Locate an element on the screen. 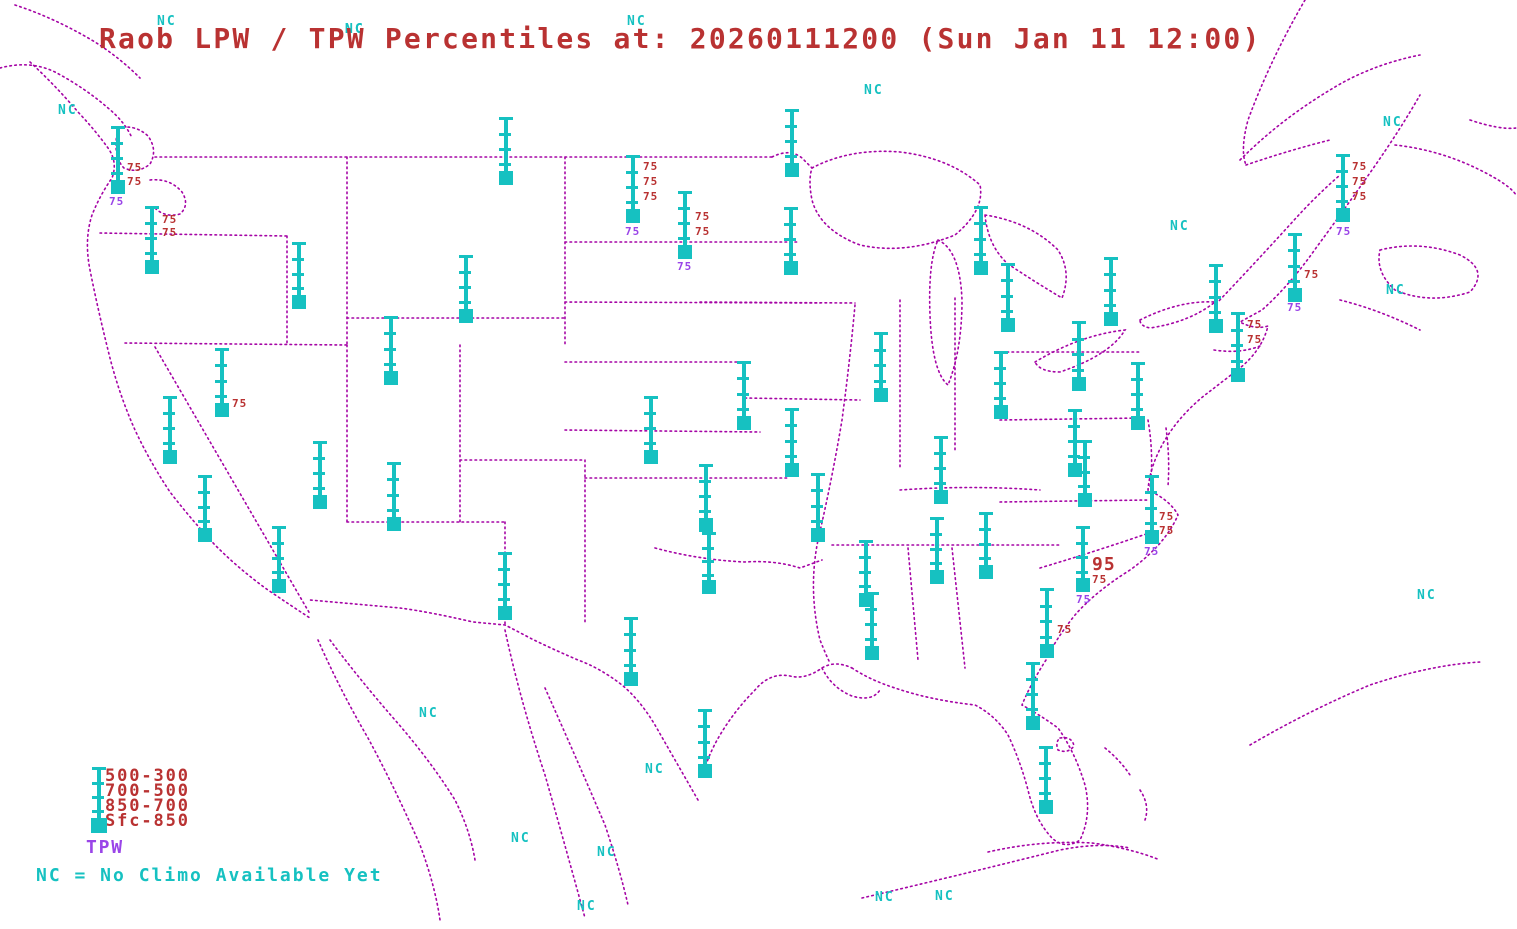  legend-tpw-label: TPW is located at coordinates (105, 847).